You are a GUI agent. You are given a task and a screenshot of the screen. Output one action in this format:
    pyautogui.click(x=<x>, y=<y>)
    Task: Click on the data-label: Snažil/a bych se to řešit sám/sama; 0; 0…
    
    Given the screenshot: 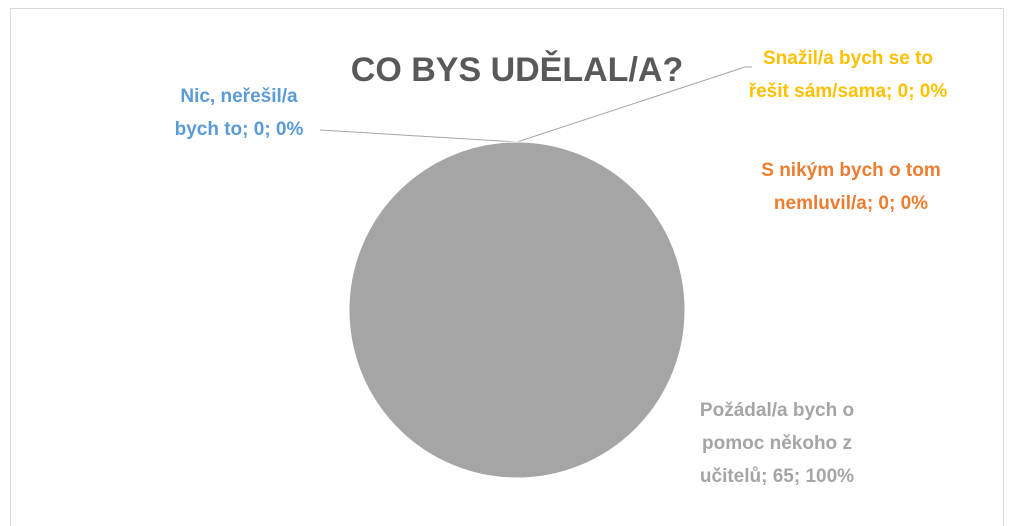 What is the action you would take?
    pyautogui.click(x=848, y=75)
    